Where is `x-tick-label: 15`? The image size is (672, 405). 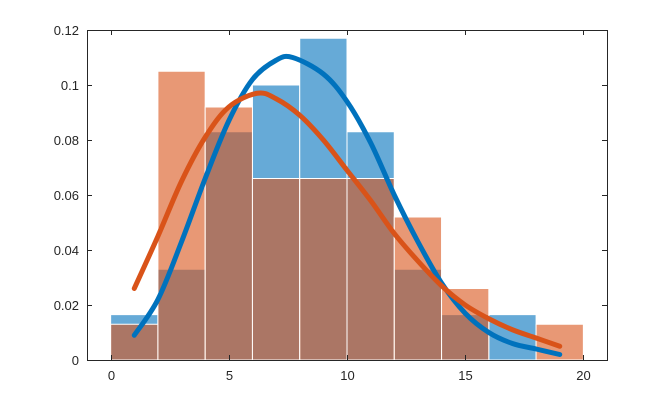
x-tick-label: 15 is located at coordinates (465, 375).